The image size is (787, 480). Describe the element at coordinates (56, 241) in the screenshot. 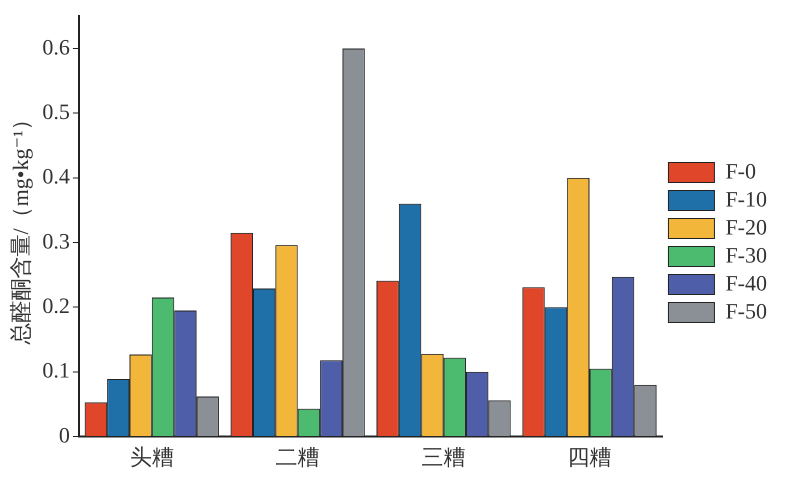

I see `y-tick-label: 0.3` at that location.